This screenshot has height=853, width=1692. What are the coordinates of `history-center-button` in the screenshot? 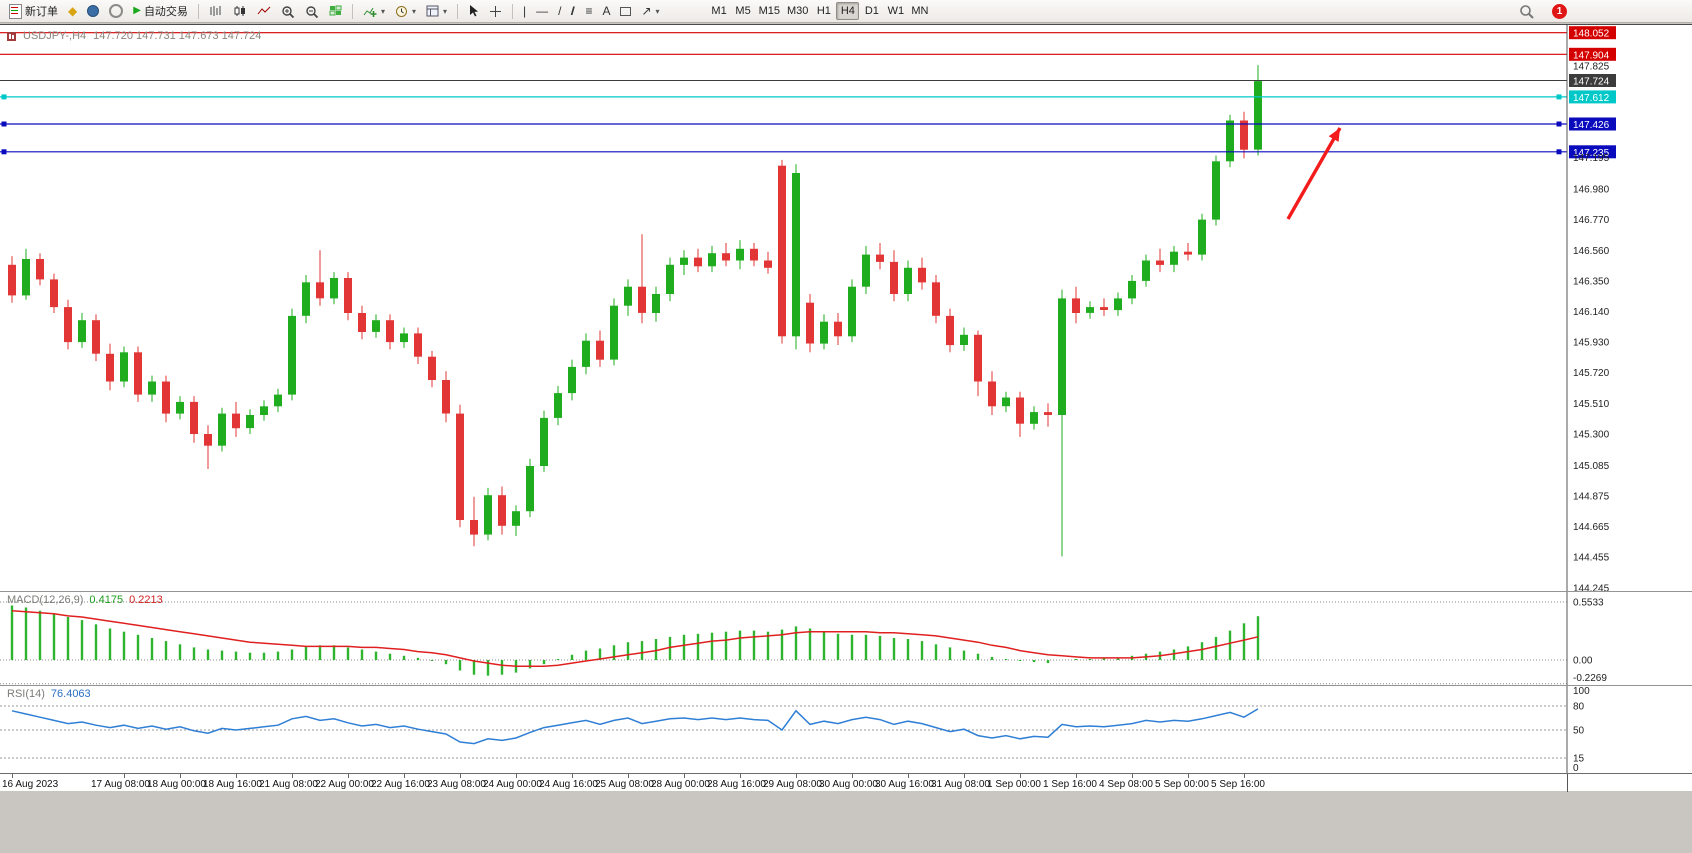 It's located at (116, 11).